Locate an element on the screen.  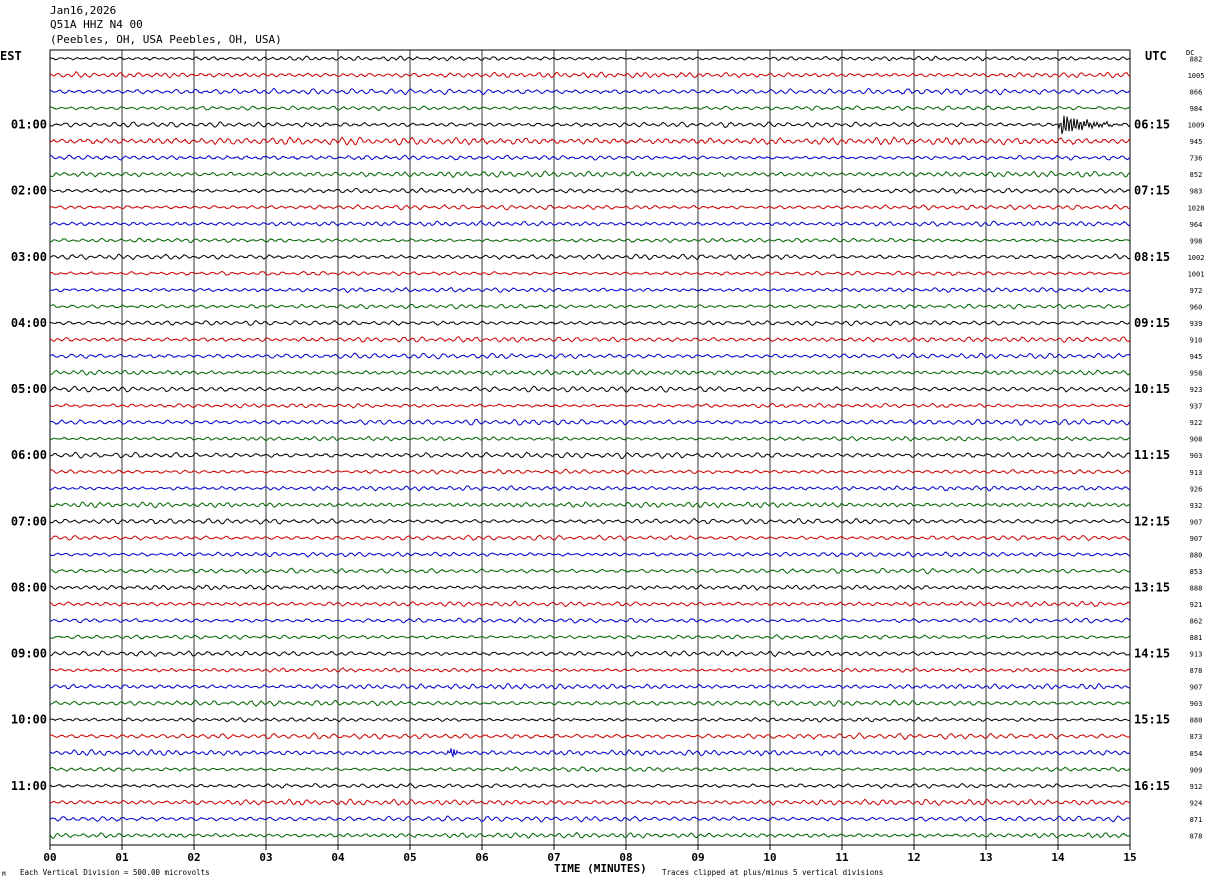
x-tick-label: 12 is located at coordinates (913, 857).